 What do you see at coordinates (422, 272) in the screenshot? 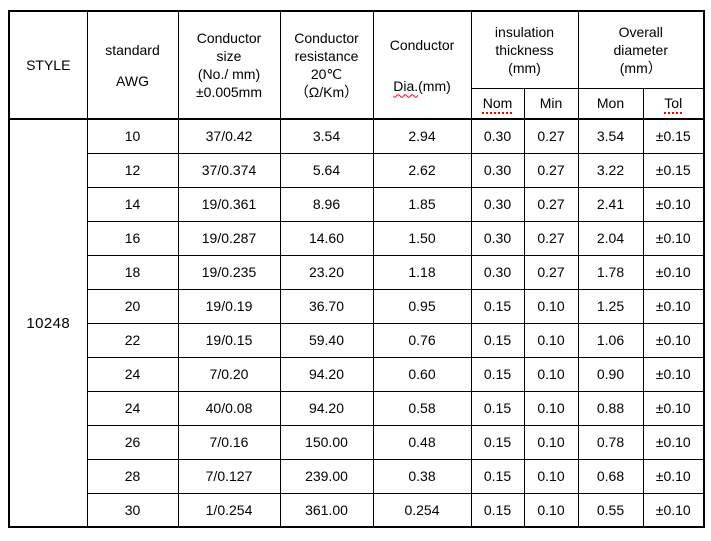
I see `cell-dia: 1.18` at bounding box center [422, 272].